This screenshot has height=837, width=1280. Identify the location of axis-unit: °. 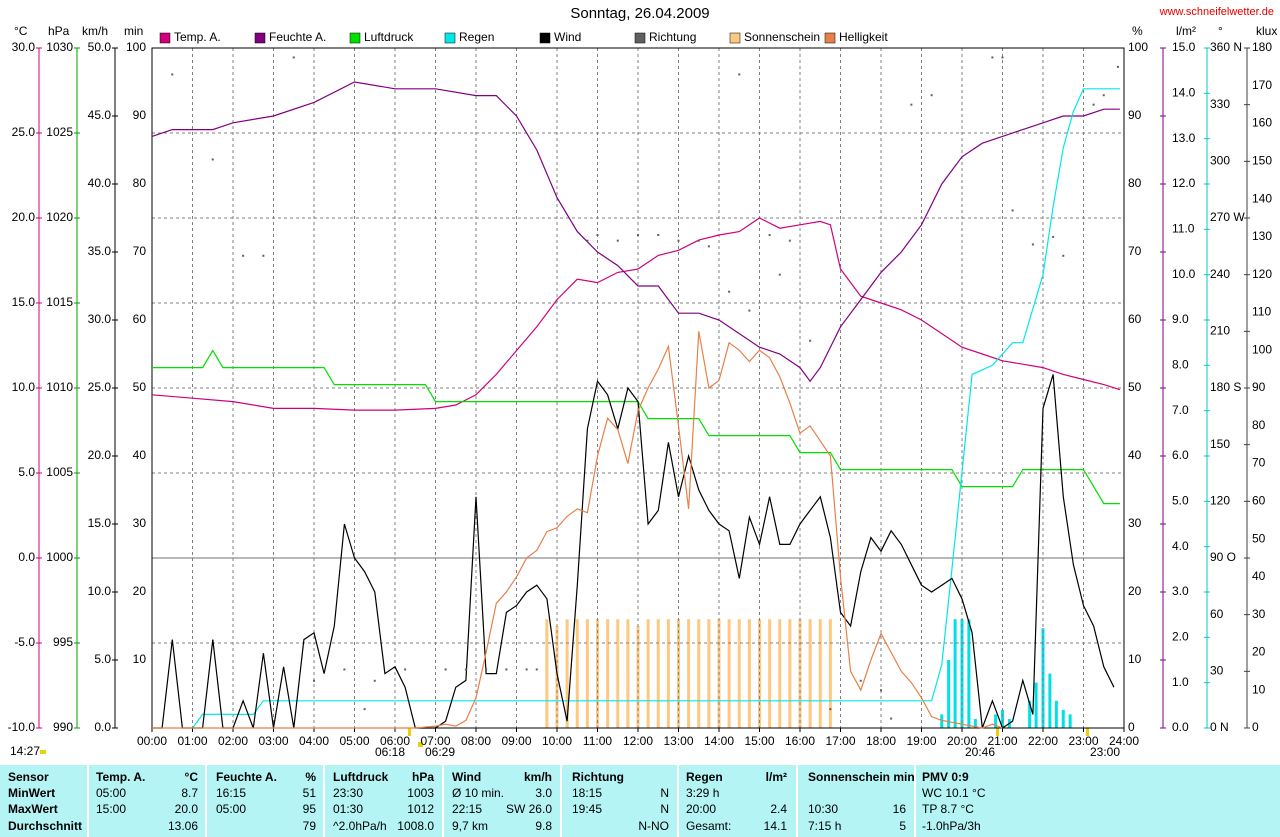
(1220, 31).